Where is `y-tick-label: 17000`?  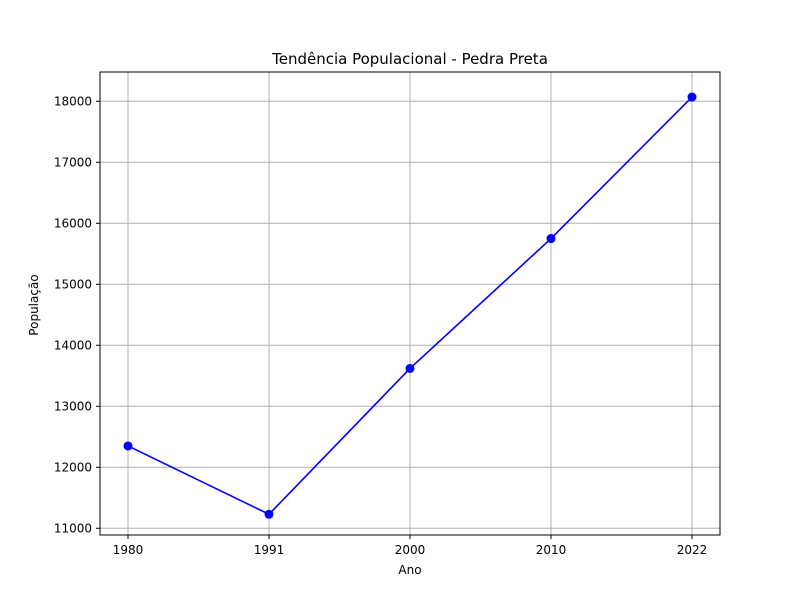
y-tick-label: 17000 is located at coordinates (73, 162).